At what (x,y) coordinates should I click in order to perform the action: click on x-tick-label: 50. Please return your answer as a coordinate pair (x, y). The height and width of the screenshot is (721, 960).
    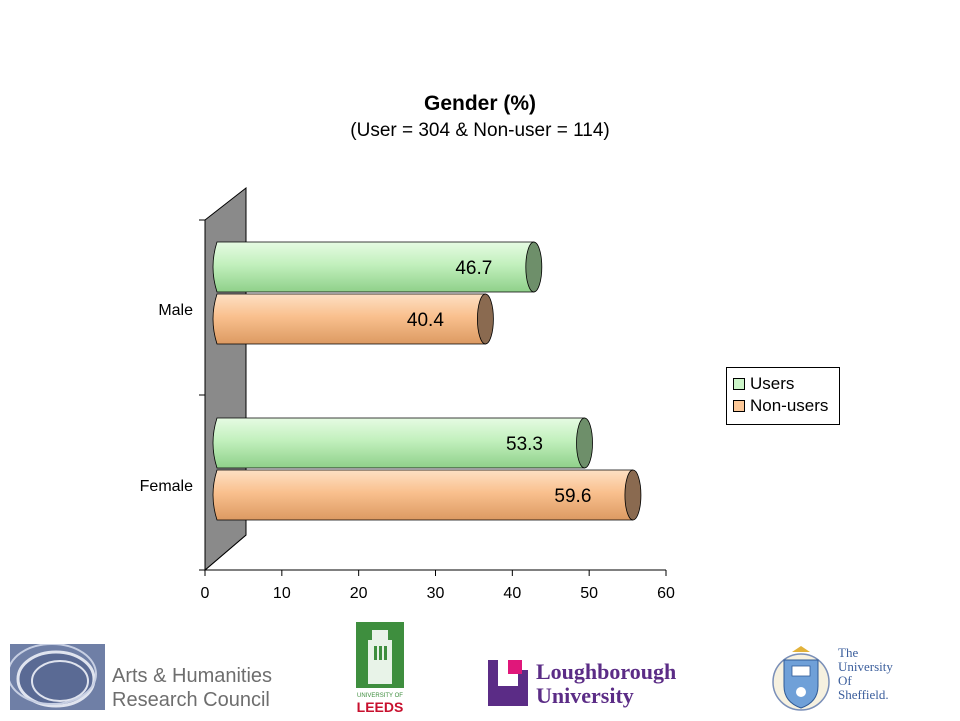
    Looking at the image, I should click on (589, 593).